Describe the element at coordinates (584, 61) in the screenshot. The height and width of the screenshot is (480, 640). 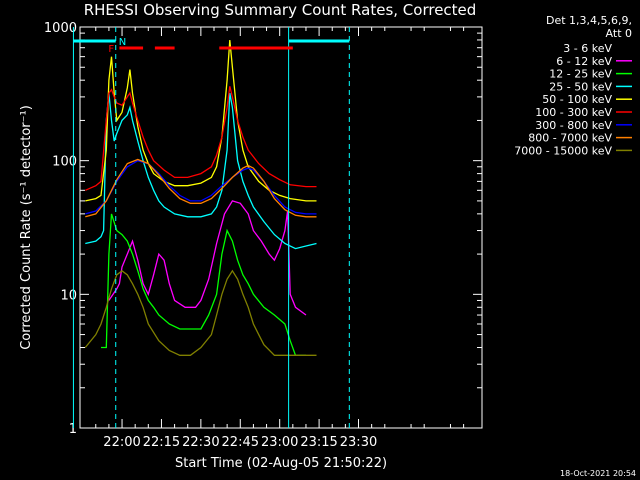
I see `legend-label: 6 - 12 keV` at that location.